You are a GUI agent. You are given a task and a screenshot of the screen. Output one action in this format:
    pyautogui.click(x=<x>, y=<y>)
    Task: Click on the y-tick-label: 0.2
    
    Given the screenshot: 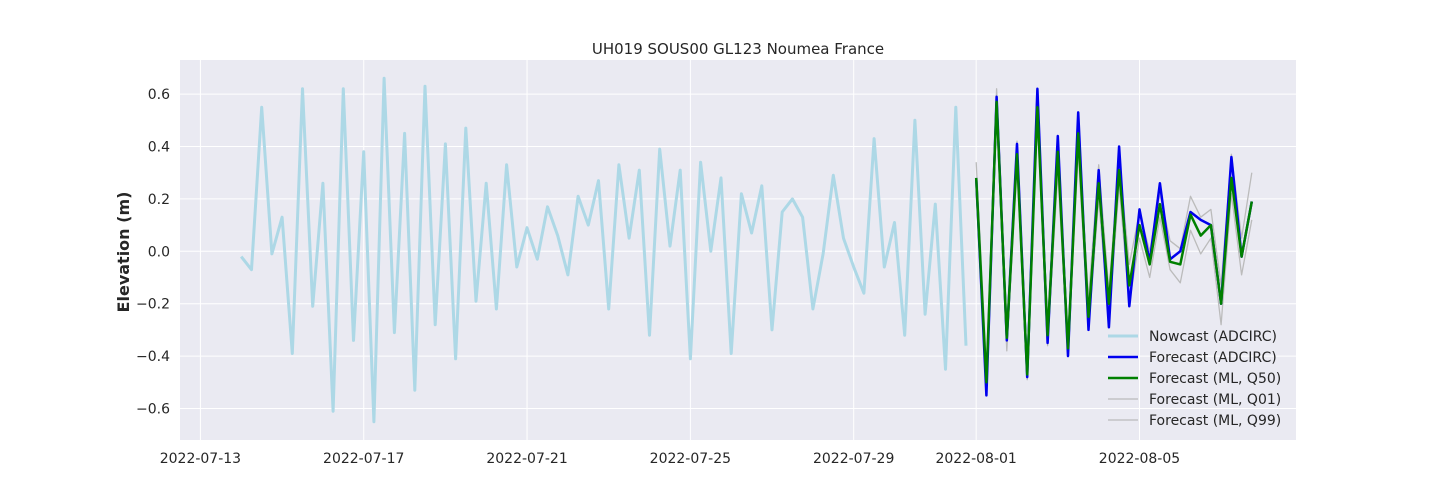 What is the action you would take?
    pyautogui.click(x=159, y=200)
    